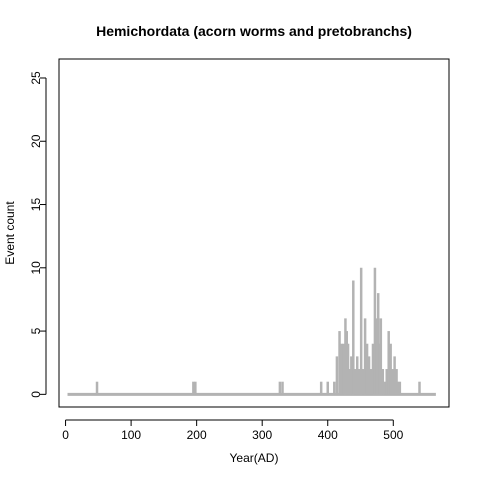  What do you see at coordinates (36, 205) in the screenshot?
I see `y-tick-label: 15` at bounding box center [36, 205].